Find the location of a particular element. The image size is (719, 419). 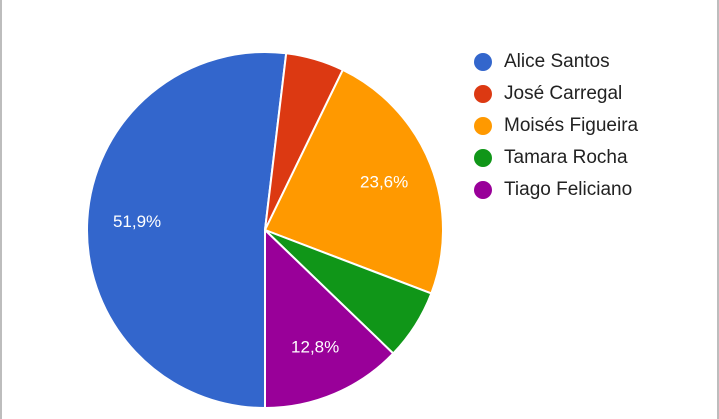

legend-item-moises-figueira: Moisés Figueira is located at coordinates (556, 126).